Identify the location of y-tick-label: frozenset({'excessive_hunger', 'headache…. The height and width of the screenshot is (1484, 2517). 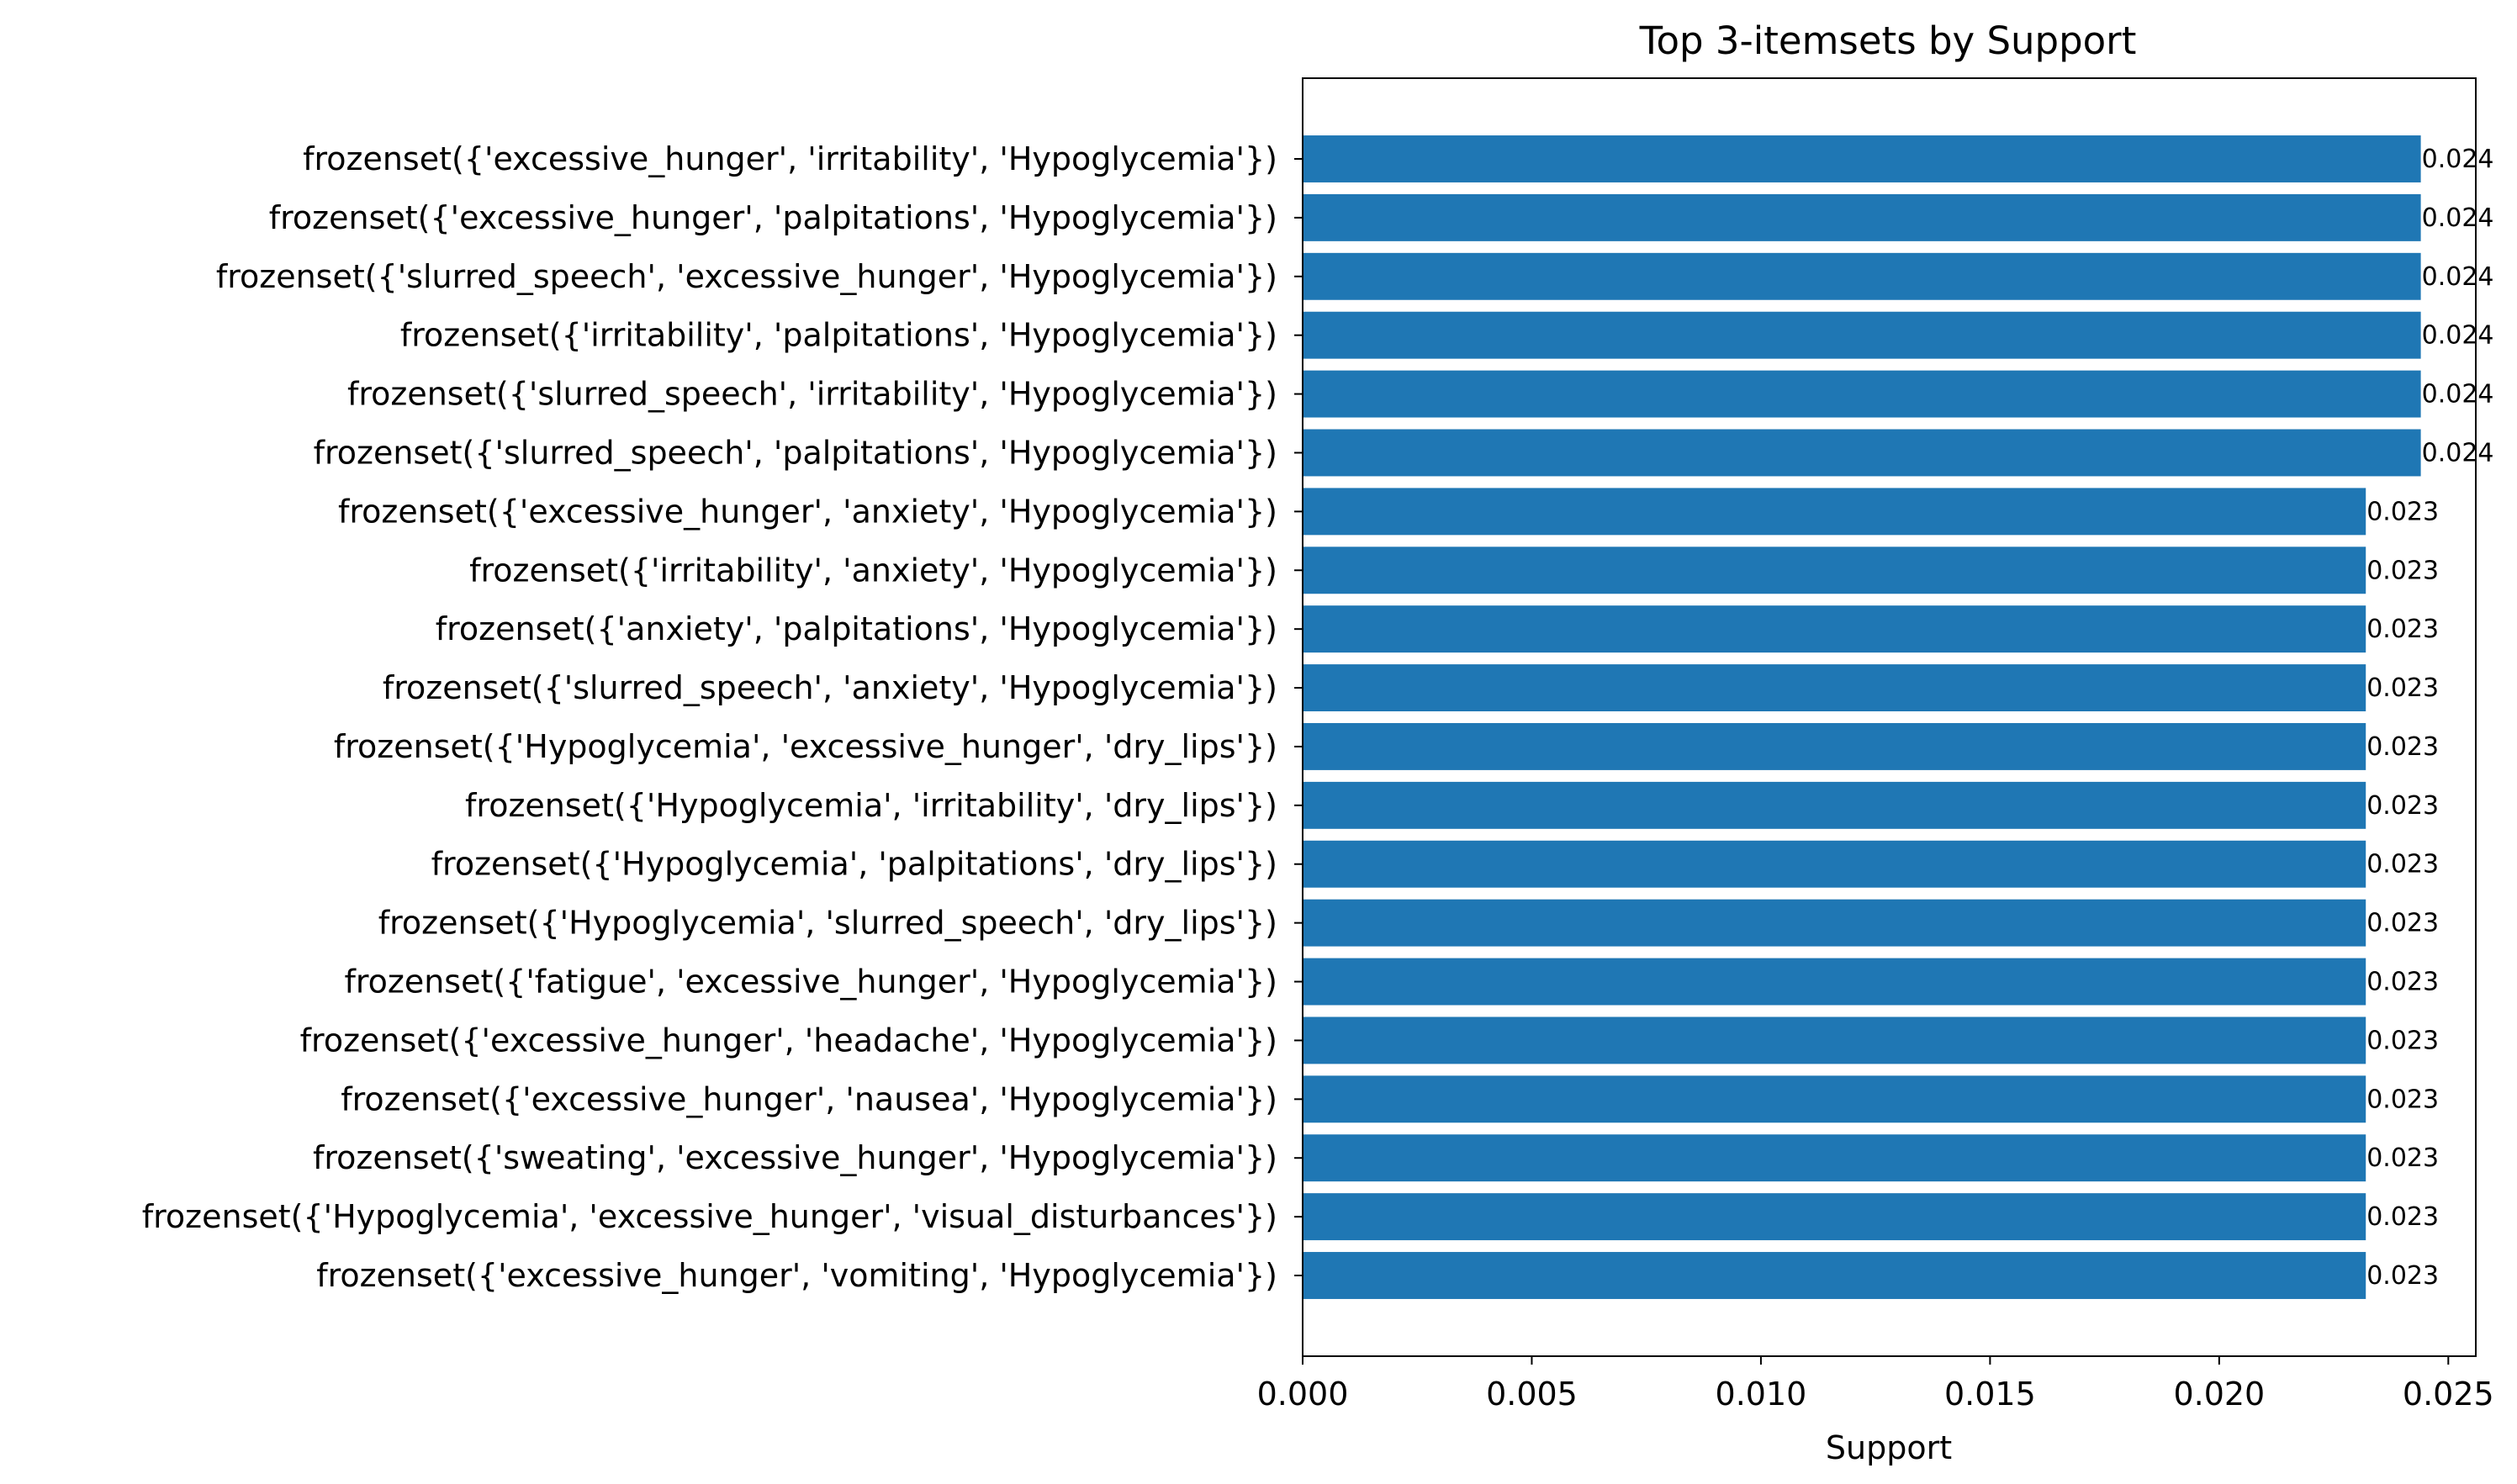
(788, 1040).